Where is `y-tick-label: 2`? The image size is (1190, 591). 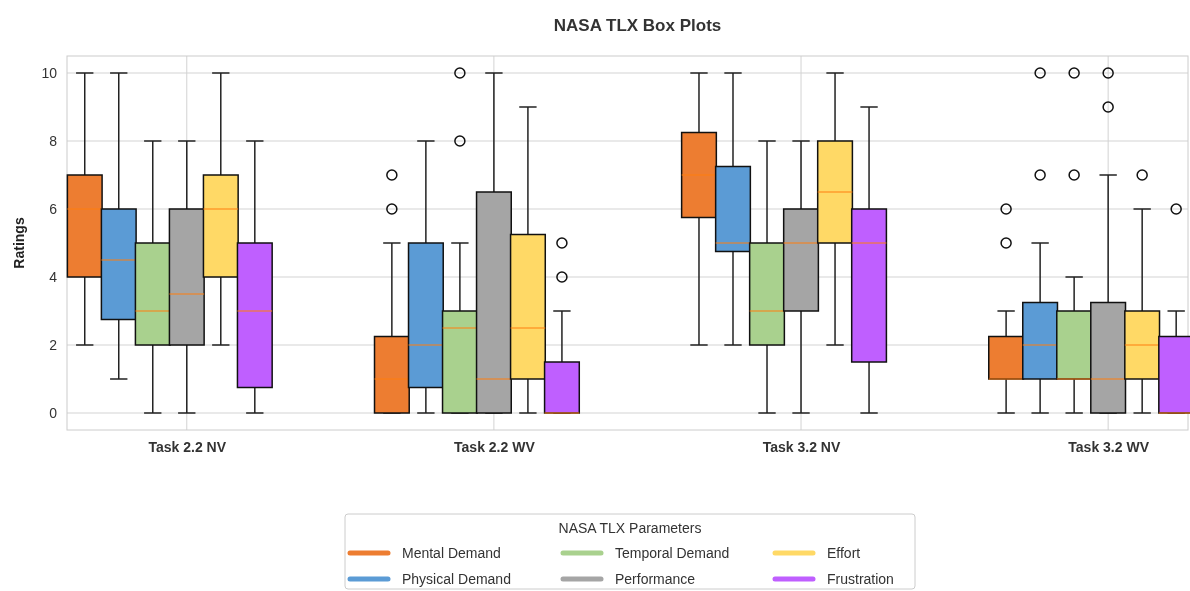 y-tick-label: 2 is located at coordinates (53, 344).